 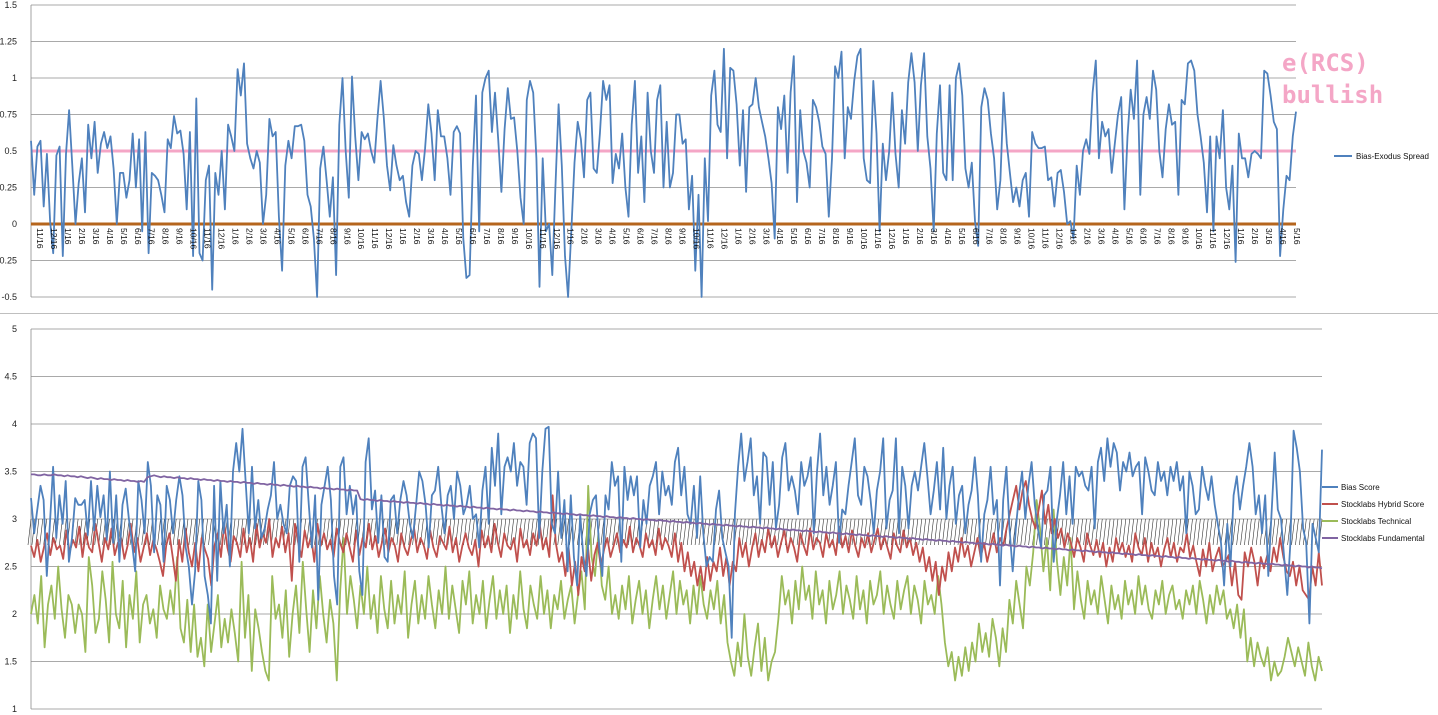 I want to click on top-y-tick-label: 0.75, so click(x=8, y=115).